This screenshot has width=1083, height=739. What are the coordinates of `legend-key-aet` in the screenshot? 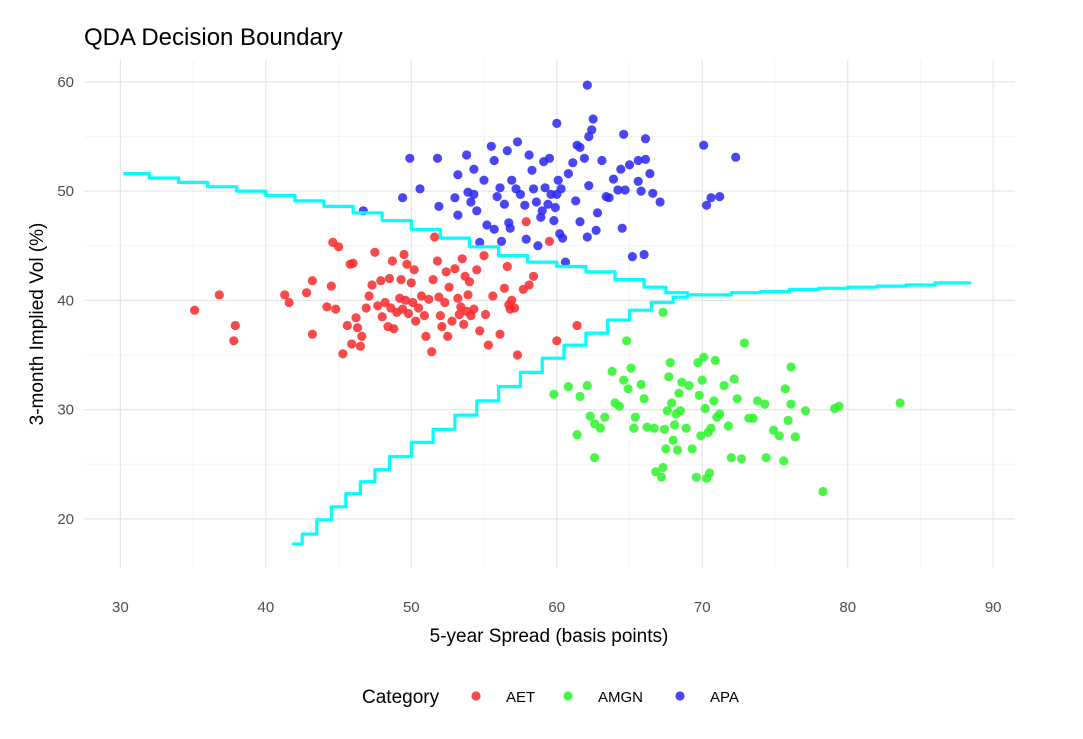 It's located at (476, 696).